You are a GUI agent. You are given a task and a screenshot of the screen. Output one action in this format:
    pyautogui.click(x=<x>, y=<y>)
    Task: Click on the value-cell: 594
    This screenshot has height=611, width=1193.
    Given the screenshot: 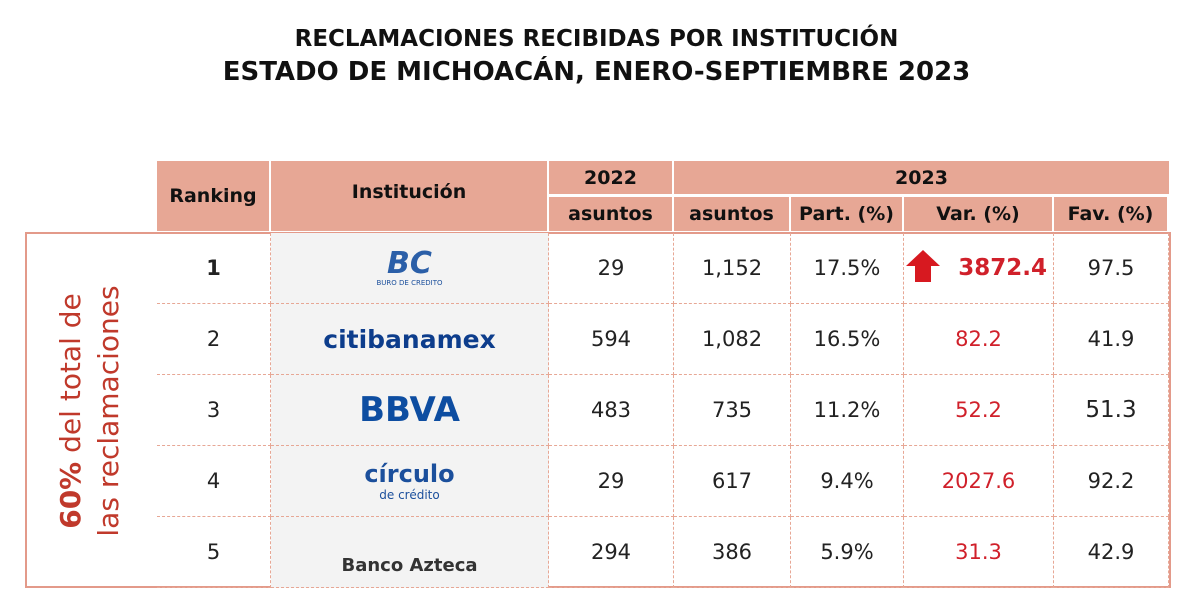 What is the action you would take?
    pyautogui.click(x=611, y=339)
    